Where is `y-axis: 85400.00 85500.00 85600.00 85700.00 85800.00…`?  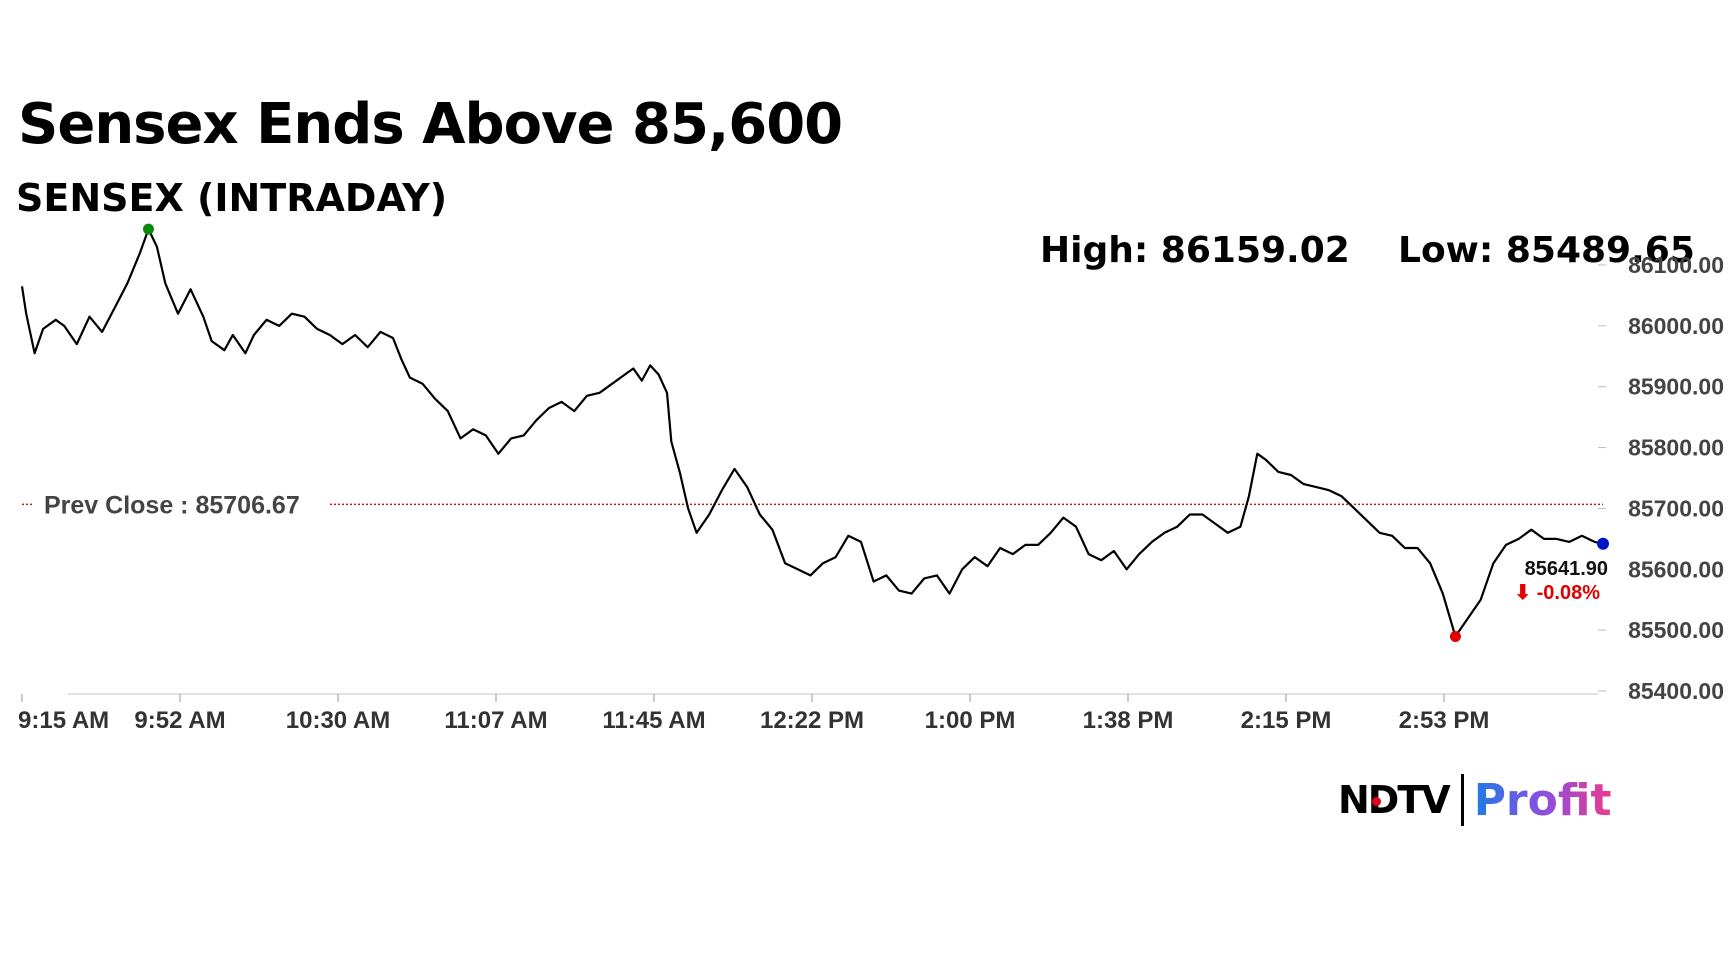
y-axis: 85400.00 85500.00 85600.00 85700.00 85800.00… is located at coordinates (1661, 478).